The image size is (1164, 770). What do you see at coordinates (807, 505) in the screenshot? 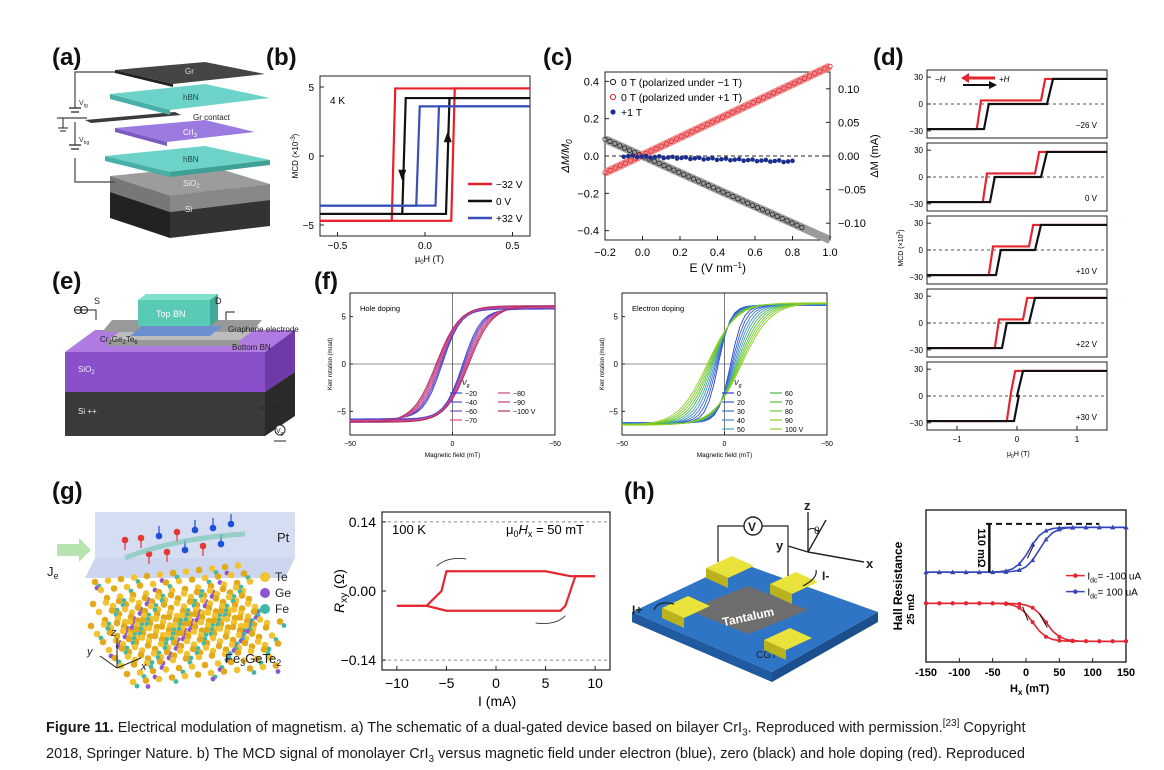
I see `svg-text: z` at bounding box center [807, 505].